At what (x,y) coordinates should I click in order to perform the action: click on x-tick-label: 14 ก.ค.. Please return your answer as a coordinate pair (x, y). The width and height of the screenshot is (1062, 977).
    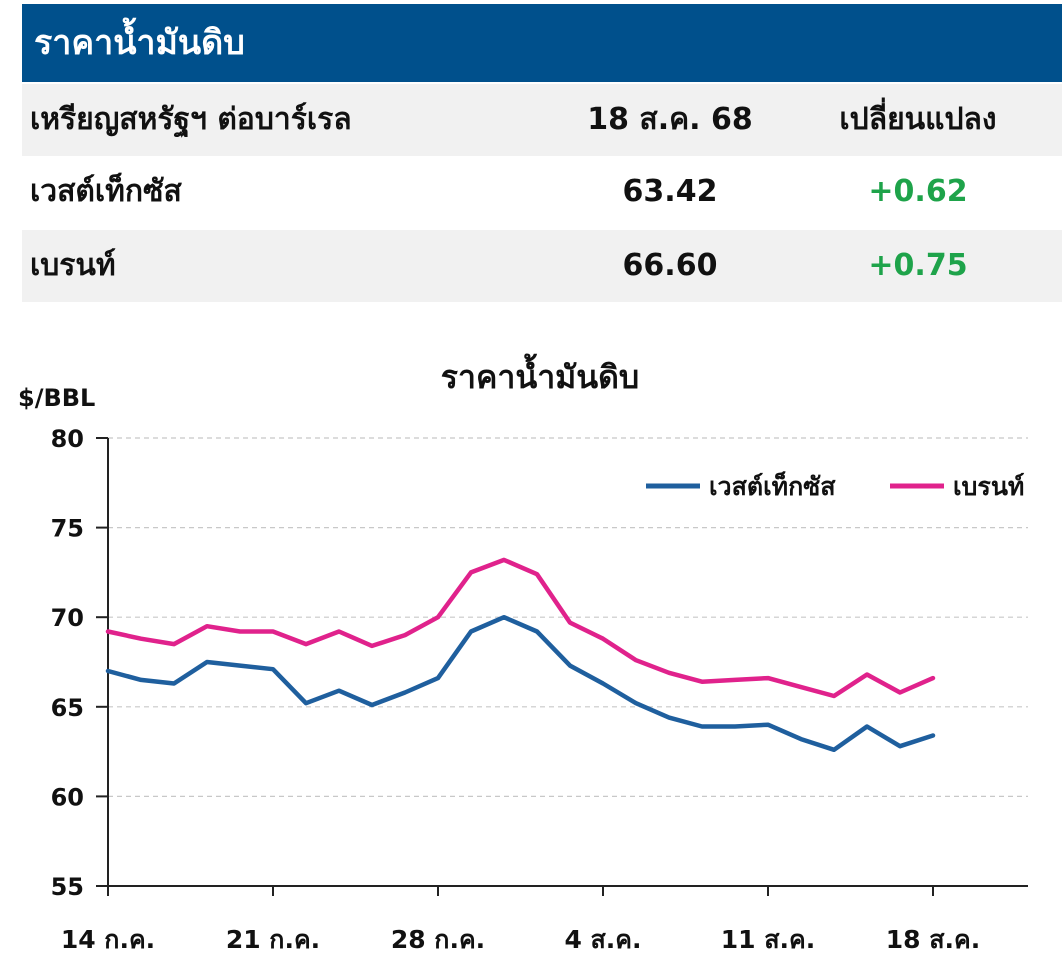
    Looking at the image, I should click on (108, 939).